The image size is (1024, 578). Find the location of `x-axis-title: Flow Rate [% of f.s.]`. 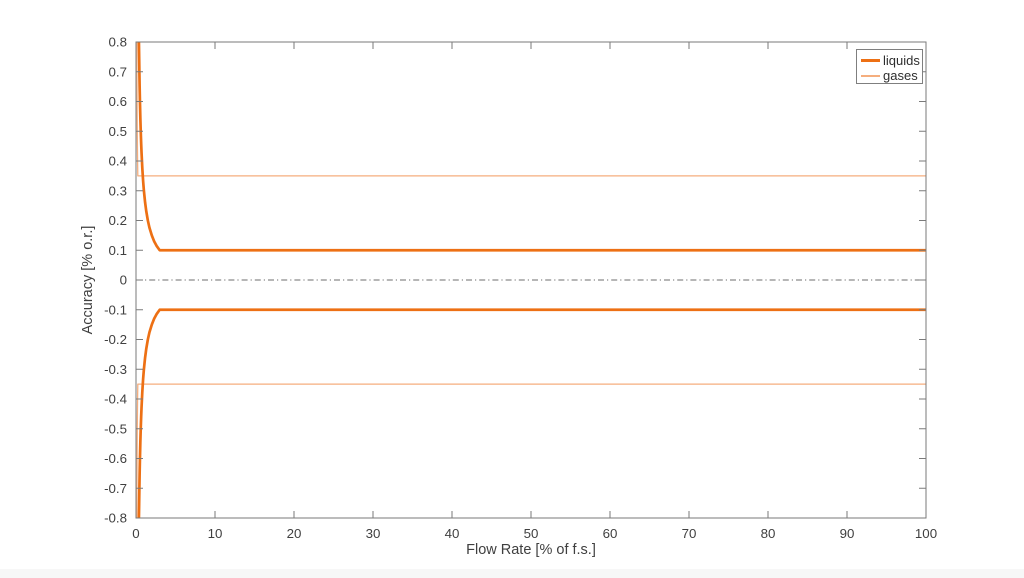

x-axis-title: Flow Rate [% of f.s.] is located at coordinates (531, 550).